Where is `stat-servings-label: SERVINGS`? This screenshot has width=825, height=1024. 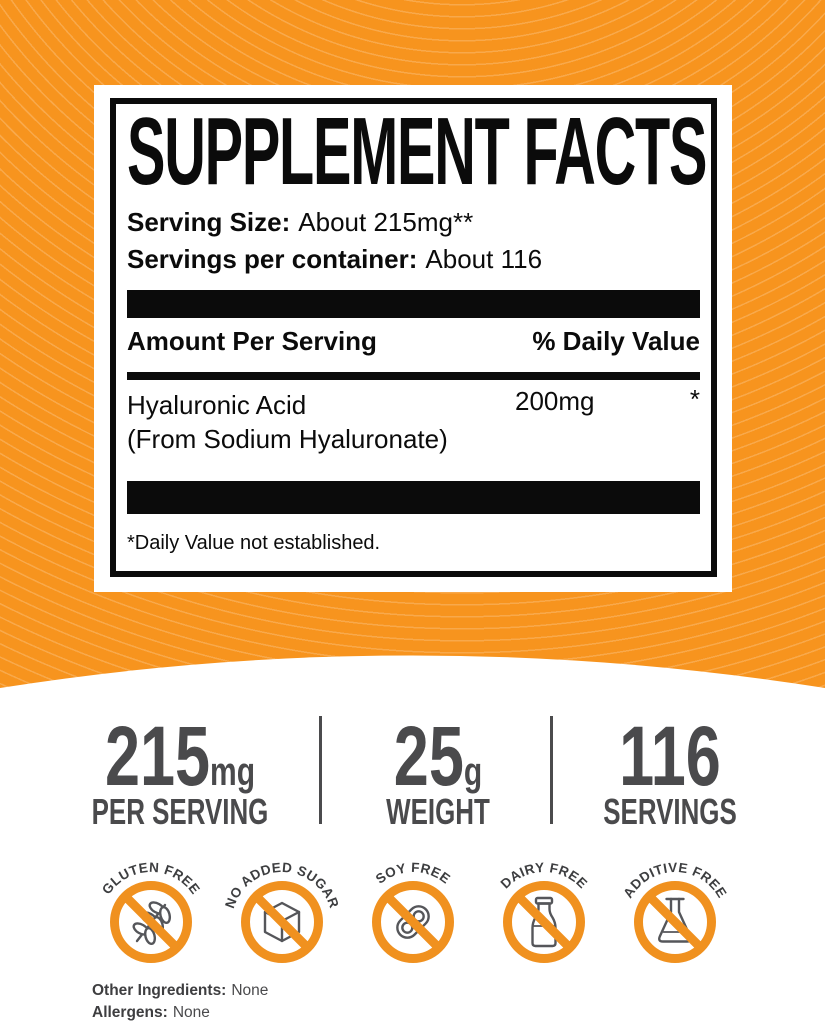
stat-servings-label: SERVINGS is located at coordinates (670, 811).